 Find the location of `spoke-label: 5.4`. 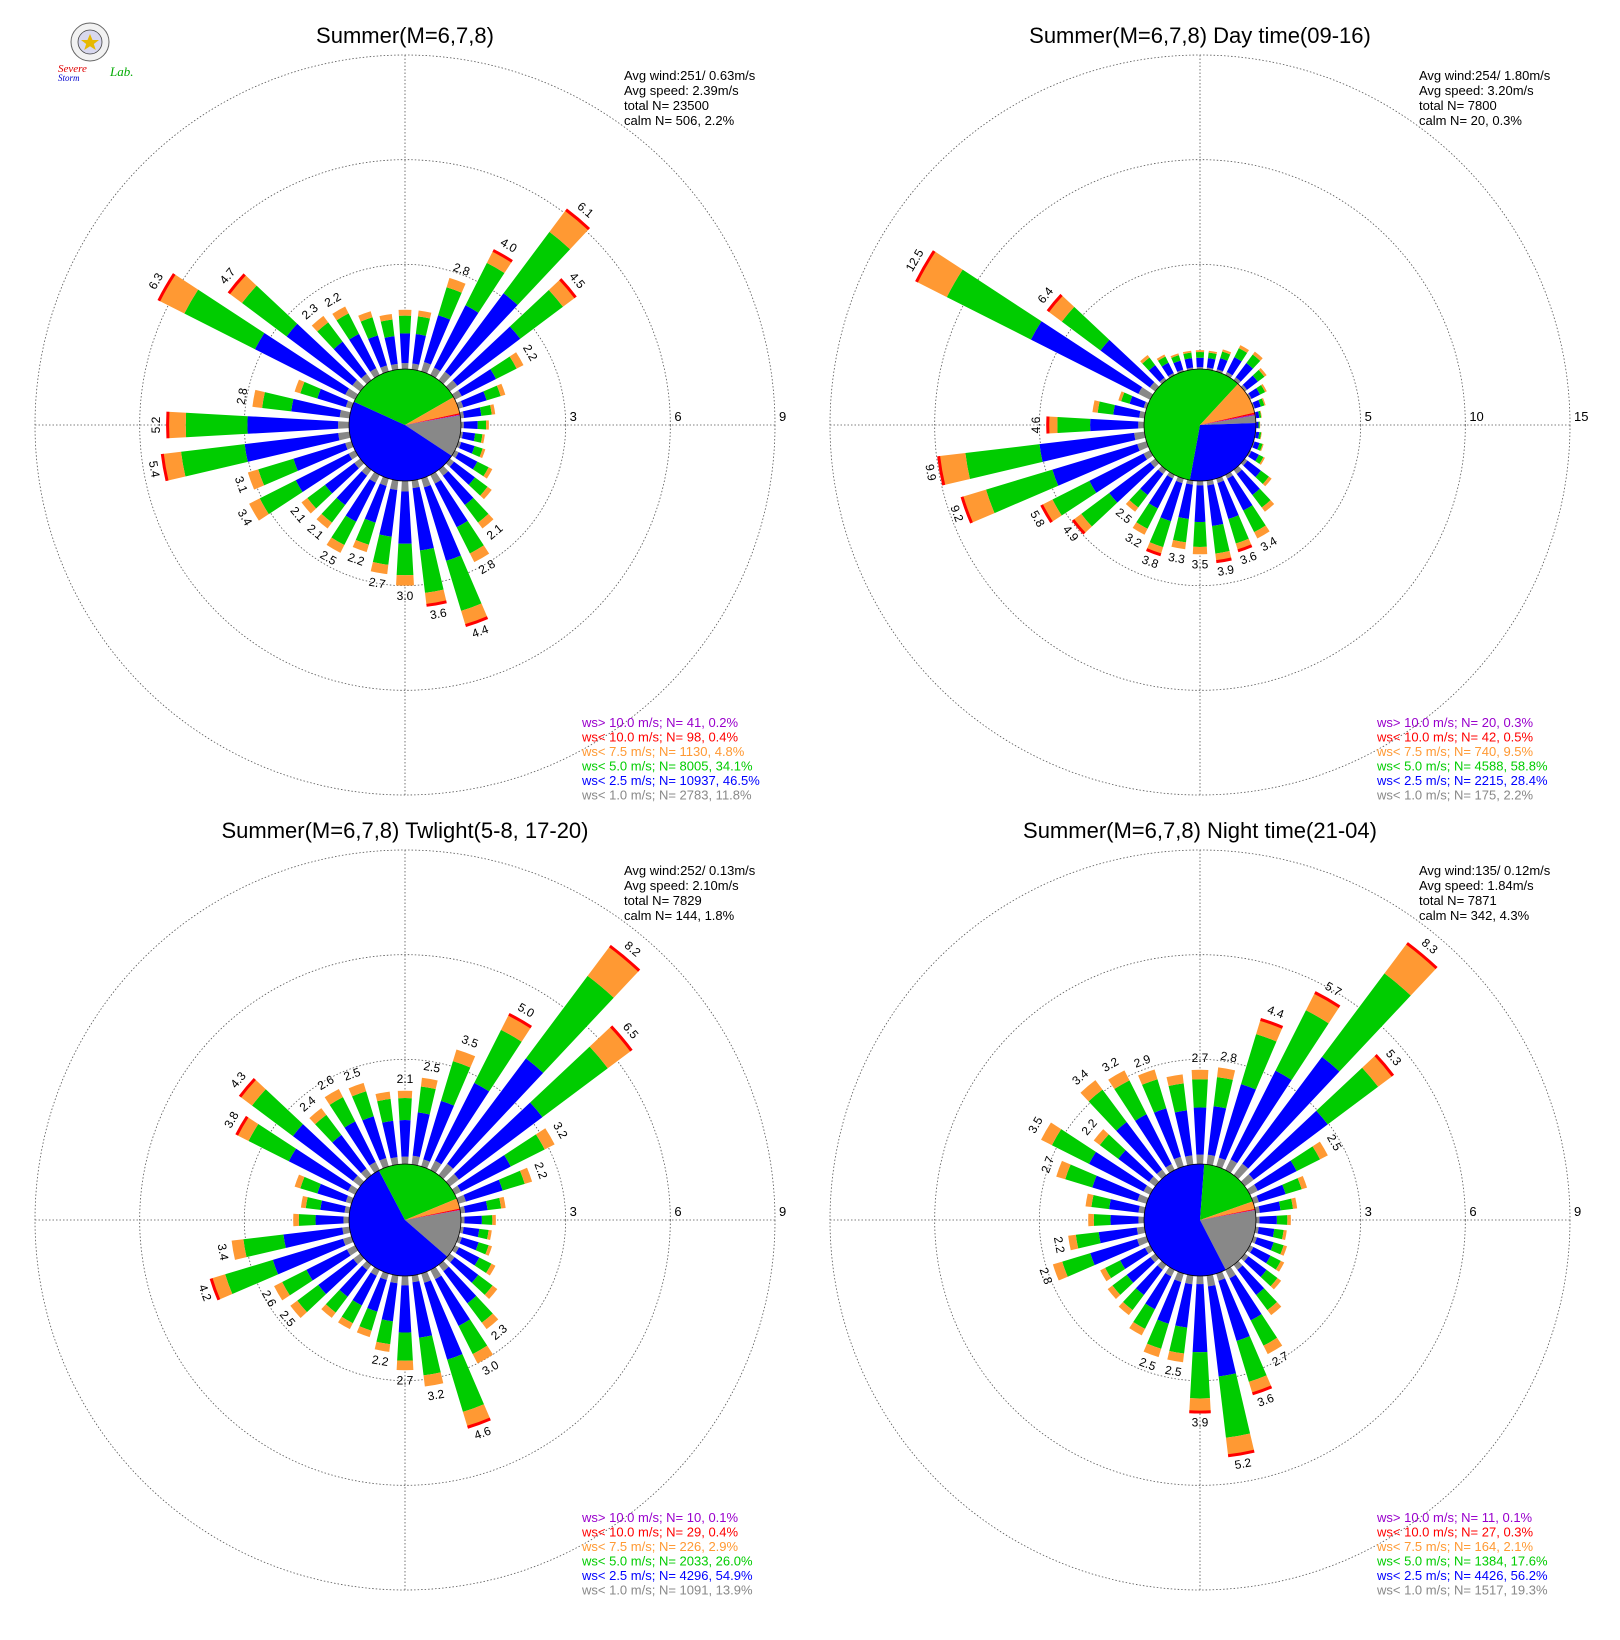

spoke-label: 5.4 is located at coordinates (154, 469).